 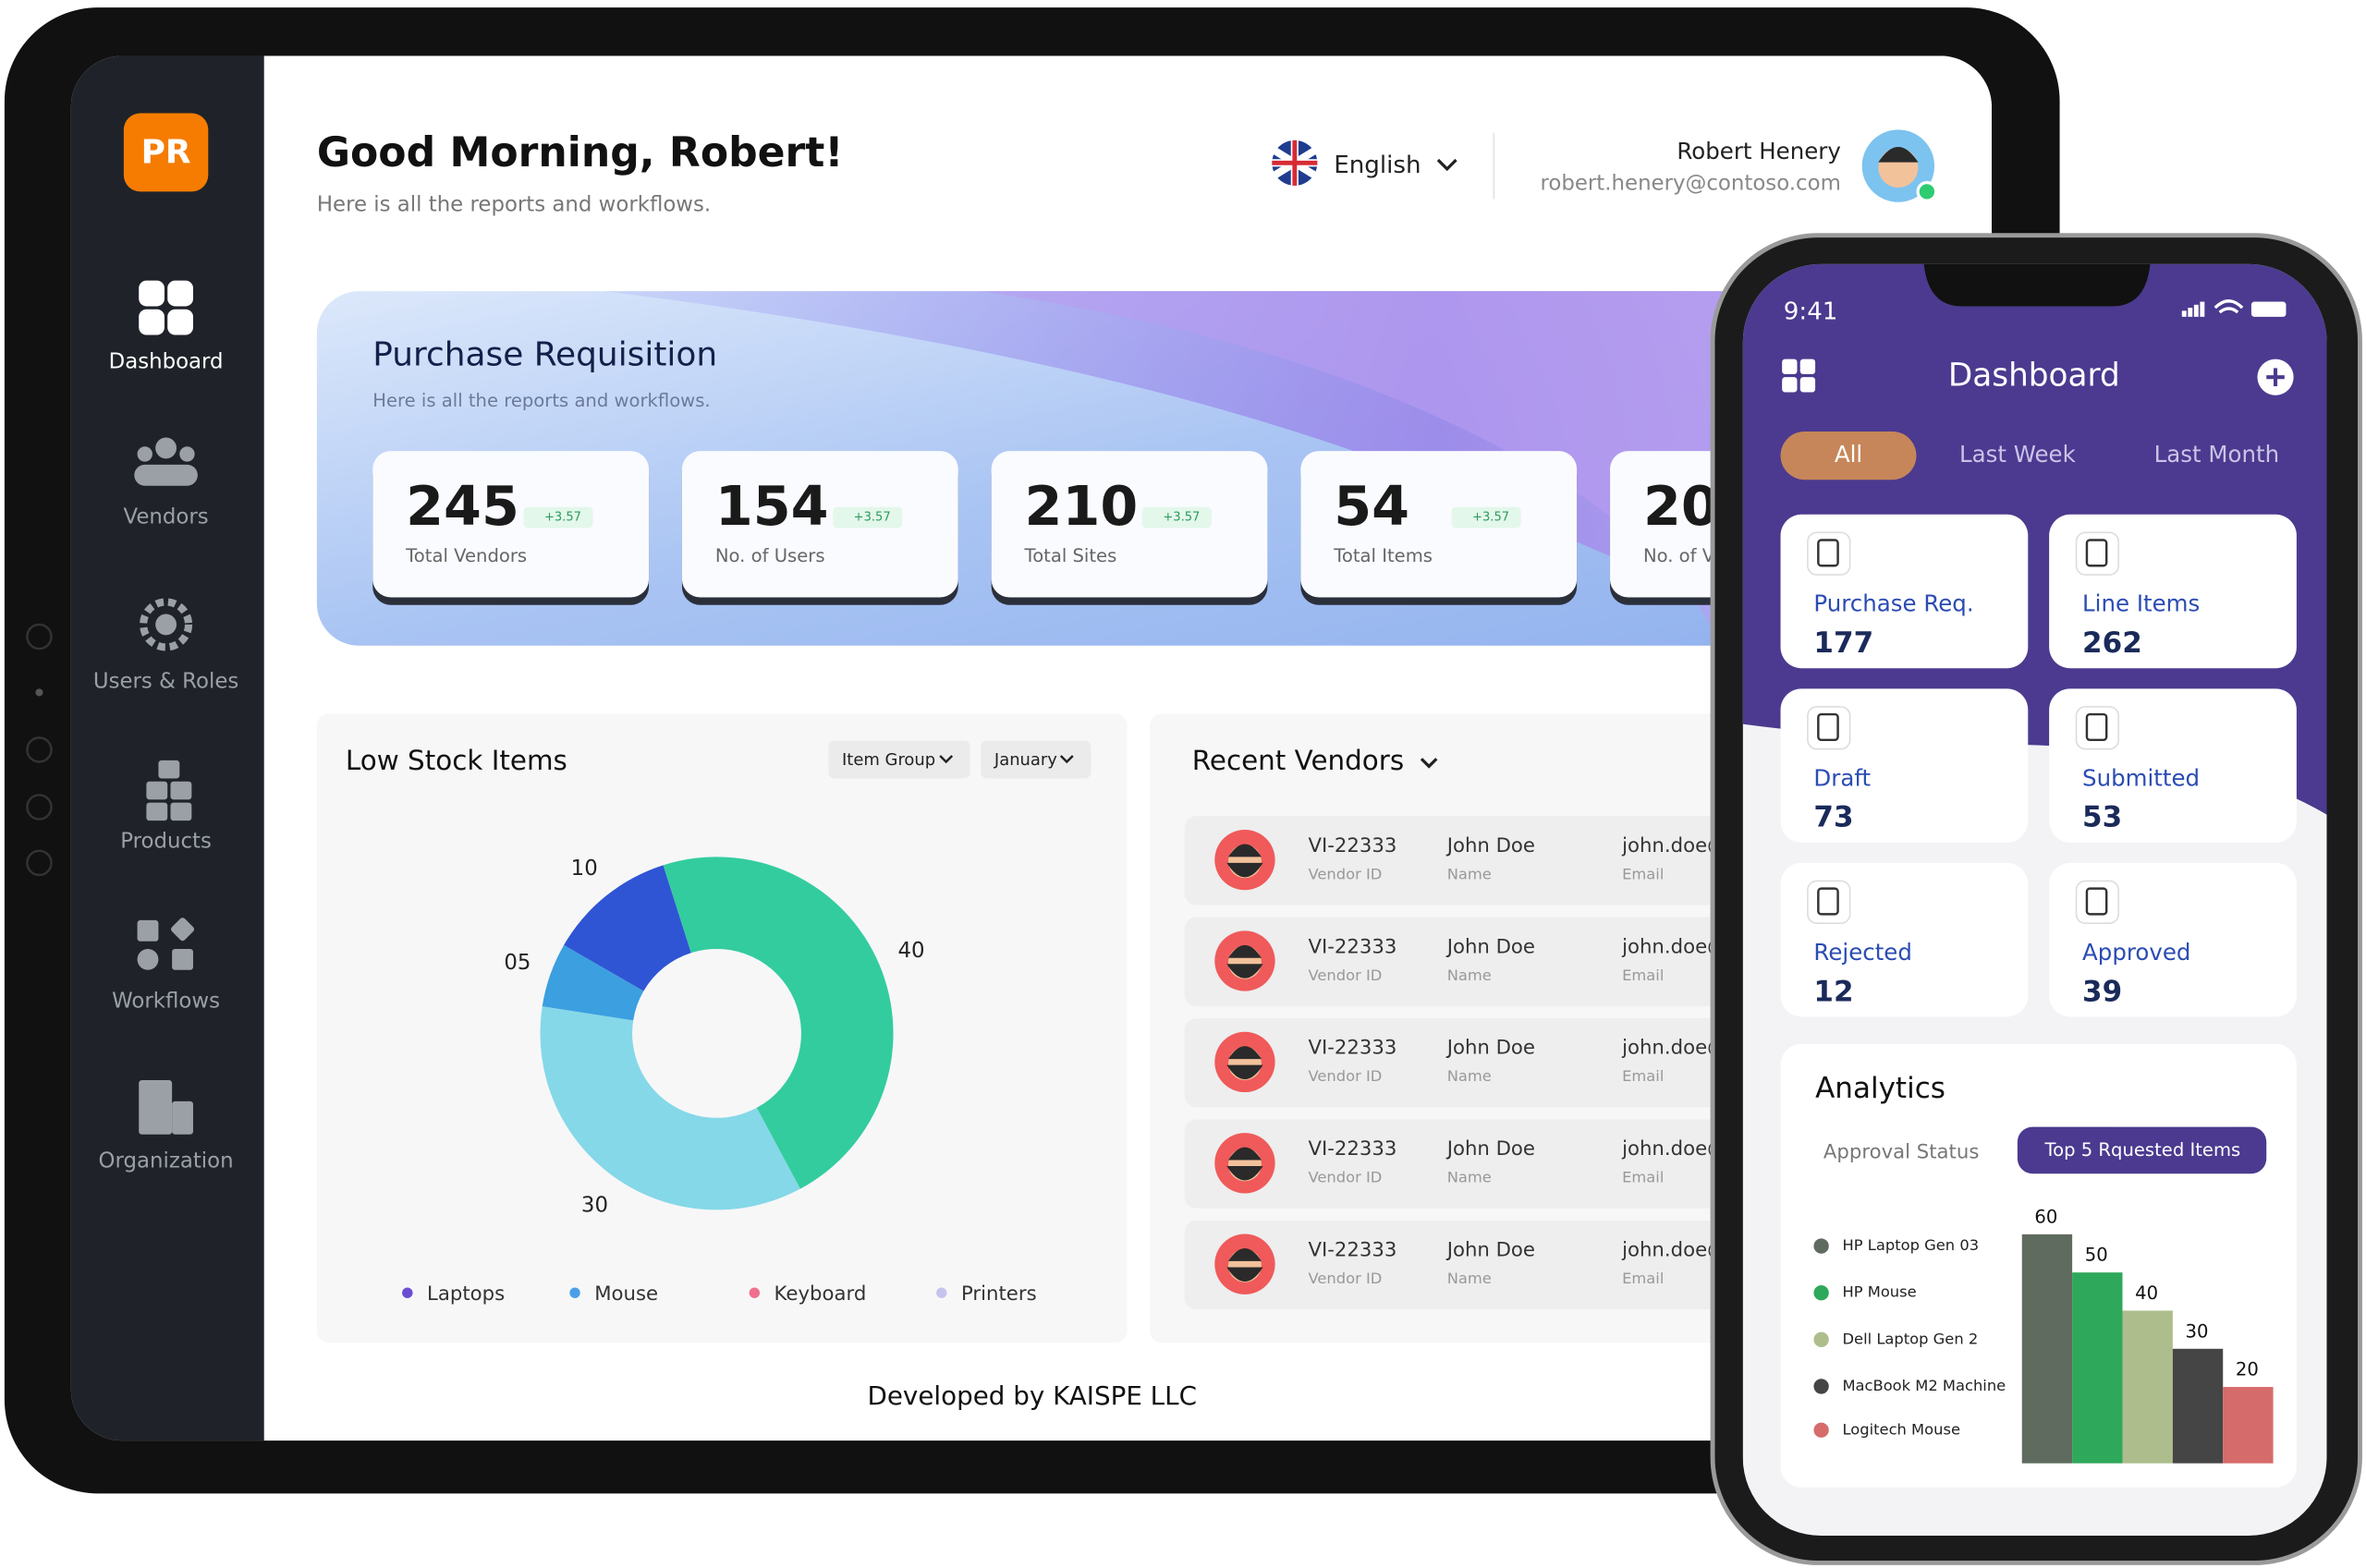 What do you see at coordinates (1372, 506) in the screenshot?
I see `stat-value: 54` at bounding box center [1372, 506].